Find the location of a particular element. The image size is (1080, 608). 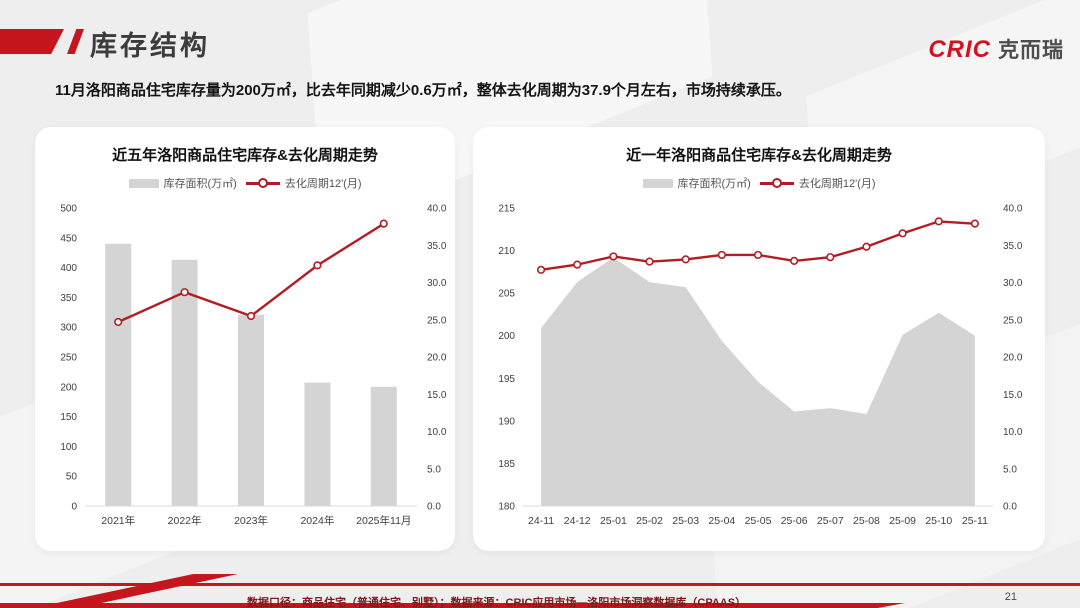

svg-text: 500 is located at coordinates (68, 209).